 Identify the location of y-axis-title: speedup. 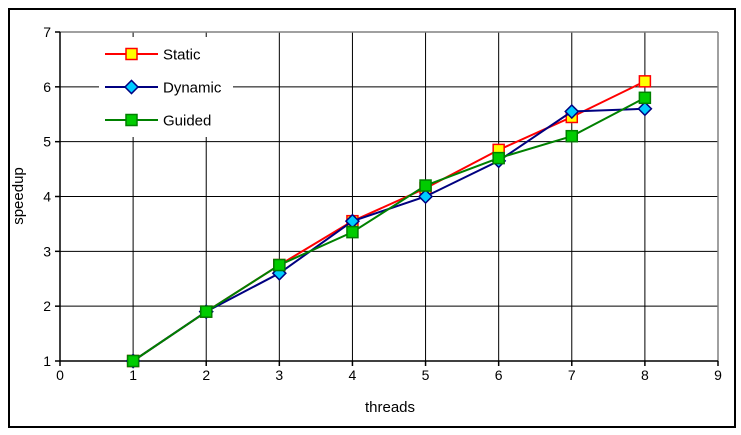
(18, 196).